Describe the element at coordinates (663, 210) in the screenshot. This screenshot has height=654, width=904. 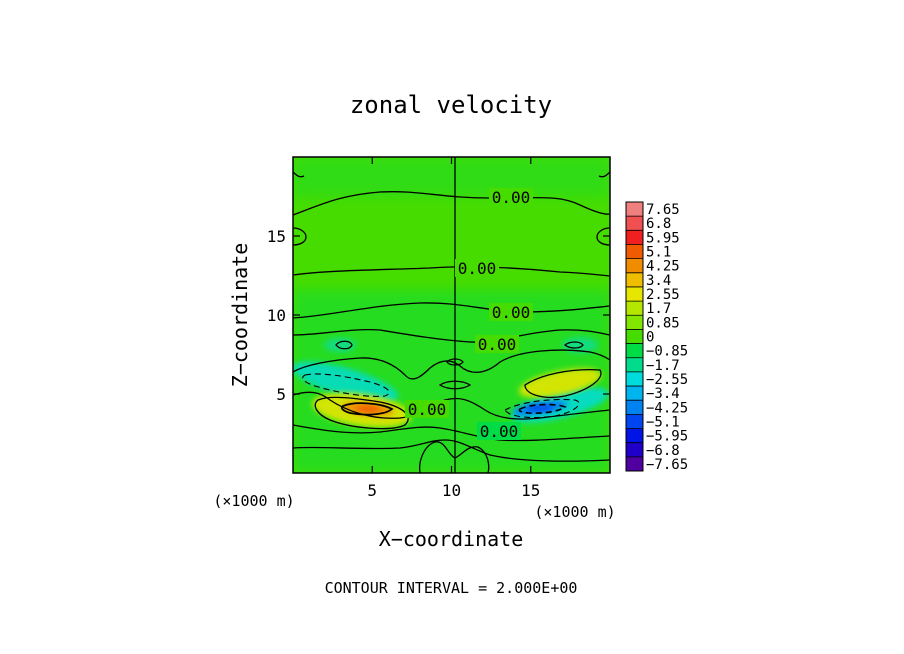
I see `colorbar-label-0: 7.65` at that location.